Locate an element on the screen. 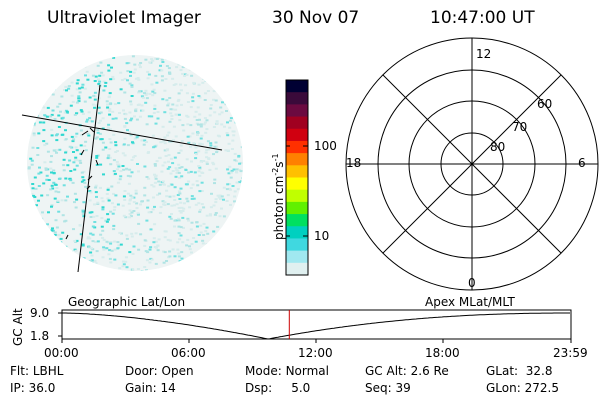 This screenshot has width=600, height=400. status-dsp-label: Dsp: is located at coordinates (259, 388).